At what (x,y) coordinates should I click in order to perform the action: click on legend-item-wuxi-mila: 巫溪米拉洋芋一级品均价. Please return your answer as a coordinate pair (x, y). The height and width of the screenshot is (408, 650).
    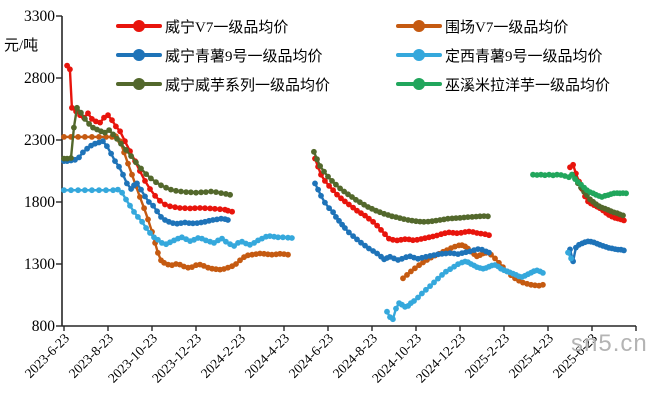
    Looking at the image, I should click on (516, 84).